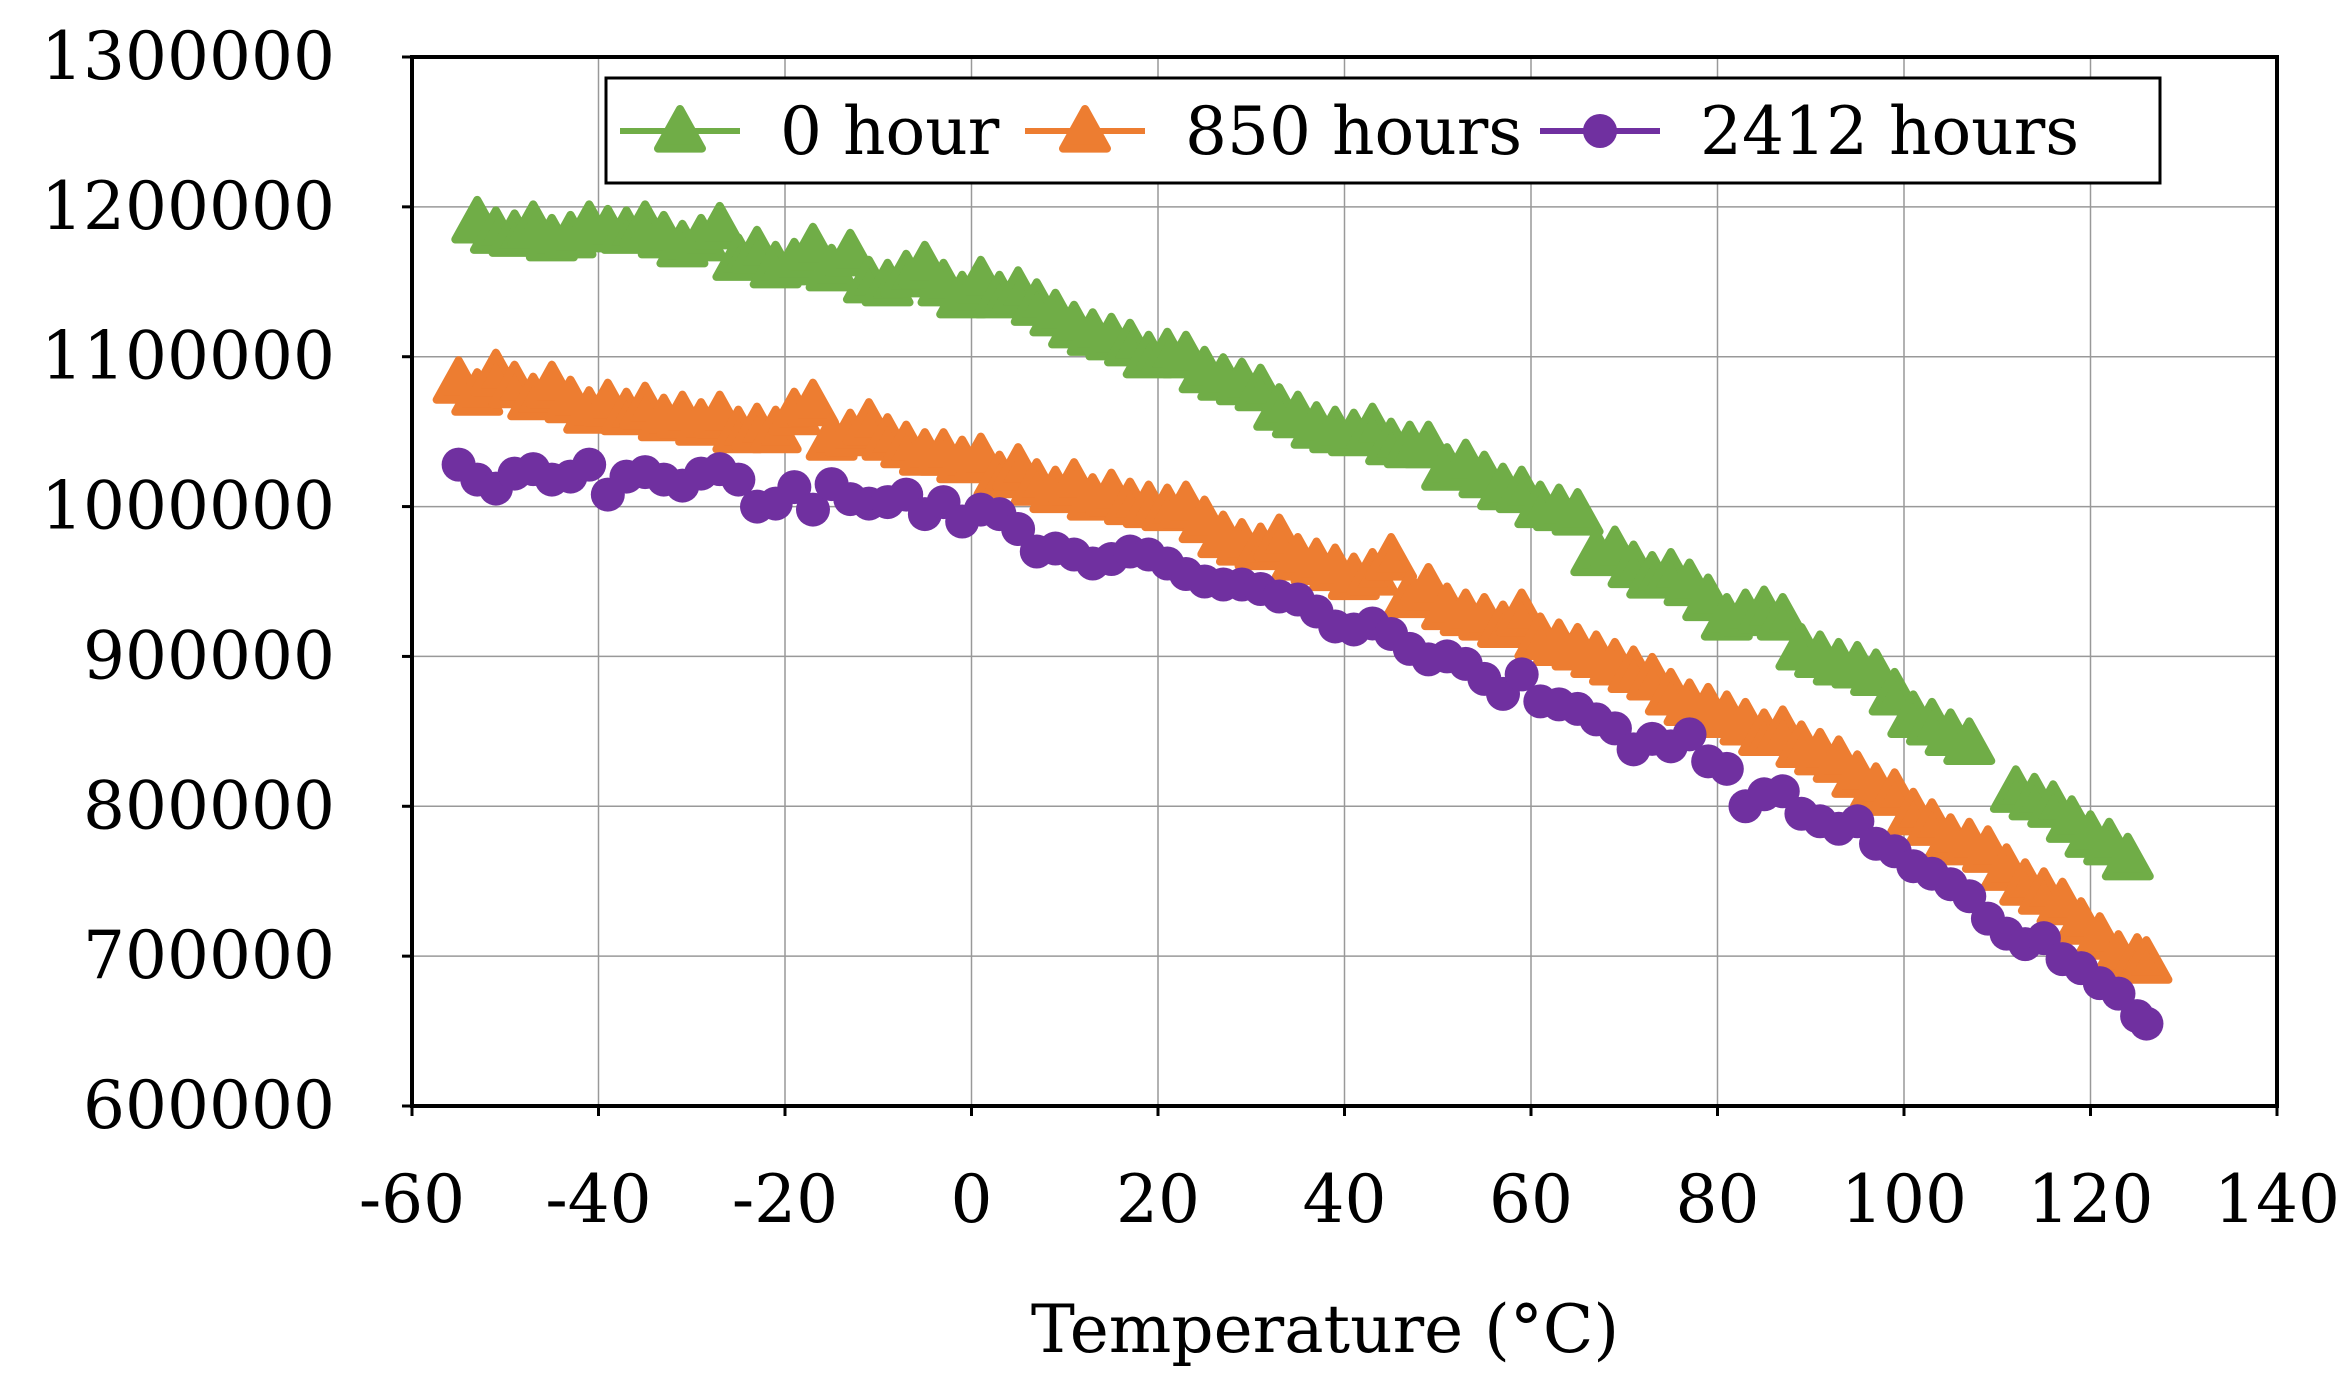  Describe the element at coordinates (209, 655) in the screenshot. I see `y-tick-label: 900000` at that location.